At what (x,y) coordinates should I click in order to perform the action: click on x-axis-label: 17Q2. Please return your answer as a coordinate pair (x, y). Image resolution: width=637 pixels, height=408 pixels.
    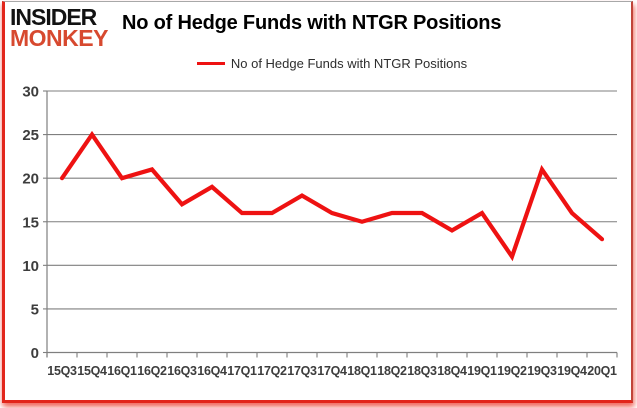
    Looking at the image, I should click on (272, 371).